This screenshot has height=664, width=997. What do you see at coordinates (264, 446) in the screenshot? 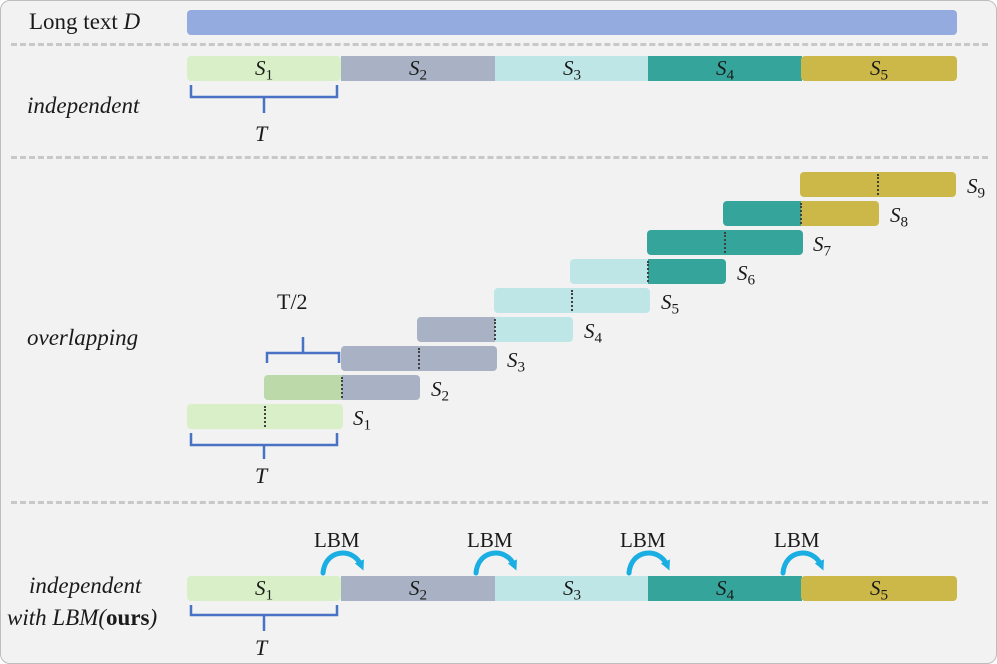
I see `overlap-brace-icon` at bounding box center [264, 446].